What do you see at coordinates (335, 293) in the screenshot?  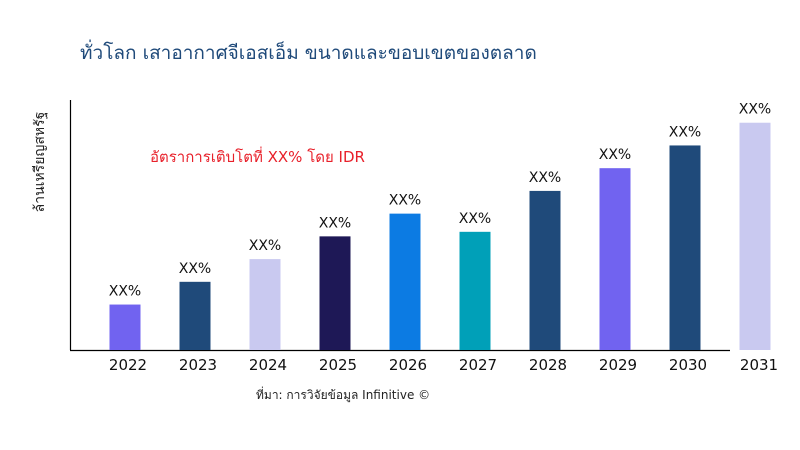 I see `bar-2025` at bounding box center [335, 293].